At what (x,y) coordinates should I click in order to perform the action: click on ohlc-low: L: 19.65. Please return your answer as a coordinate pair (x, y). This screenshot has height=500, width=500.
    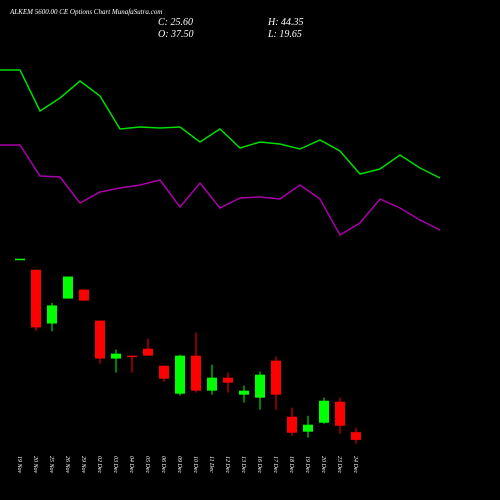
    Looking at the image, I should click on (284, 34).